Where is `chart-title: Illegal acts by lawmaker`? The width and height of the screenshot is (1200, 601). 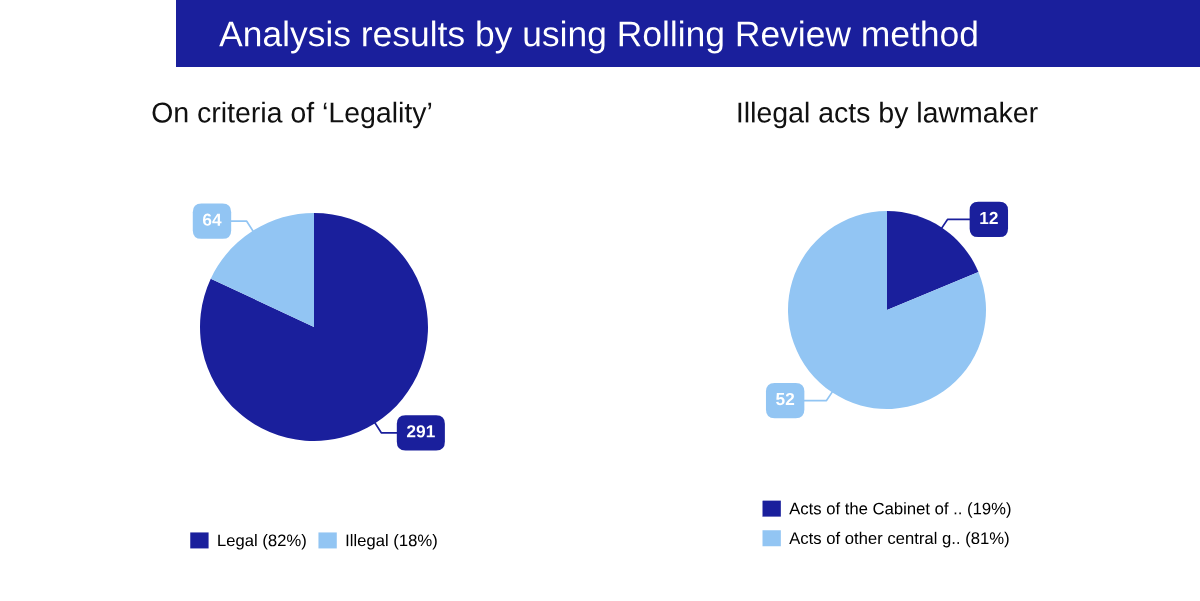
chart-title: Illegal acts by lawmaker is located at coordinates (888, 115).